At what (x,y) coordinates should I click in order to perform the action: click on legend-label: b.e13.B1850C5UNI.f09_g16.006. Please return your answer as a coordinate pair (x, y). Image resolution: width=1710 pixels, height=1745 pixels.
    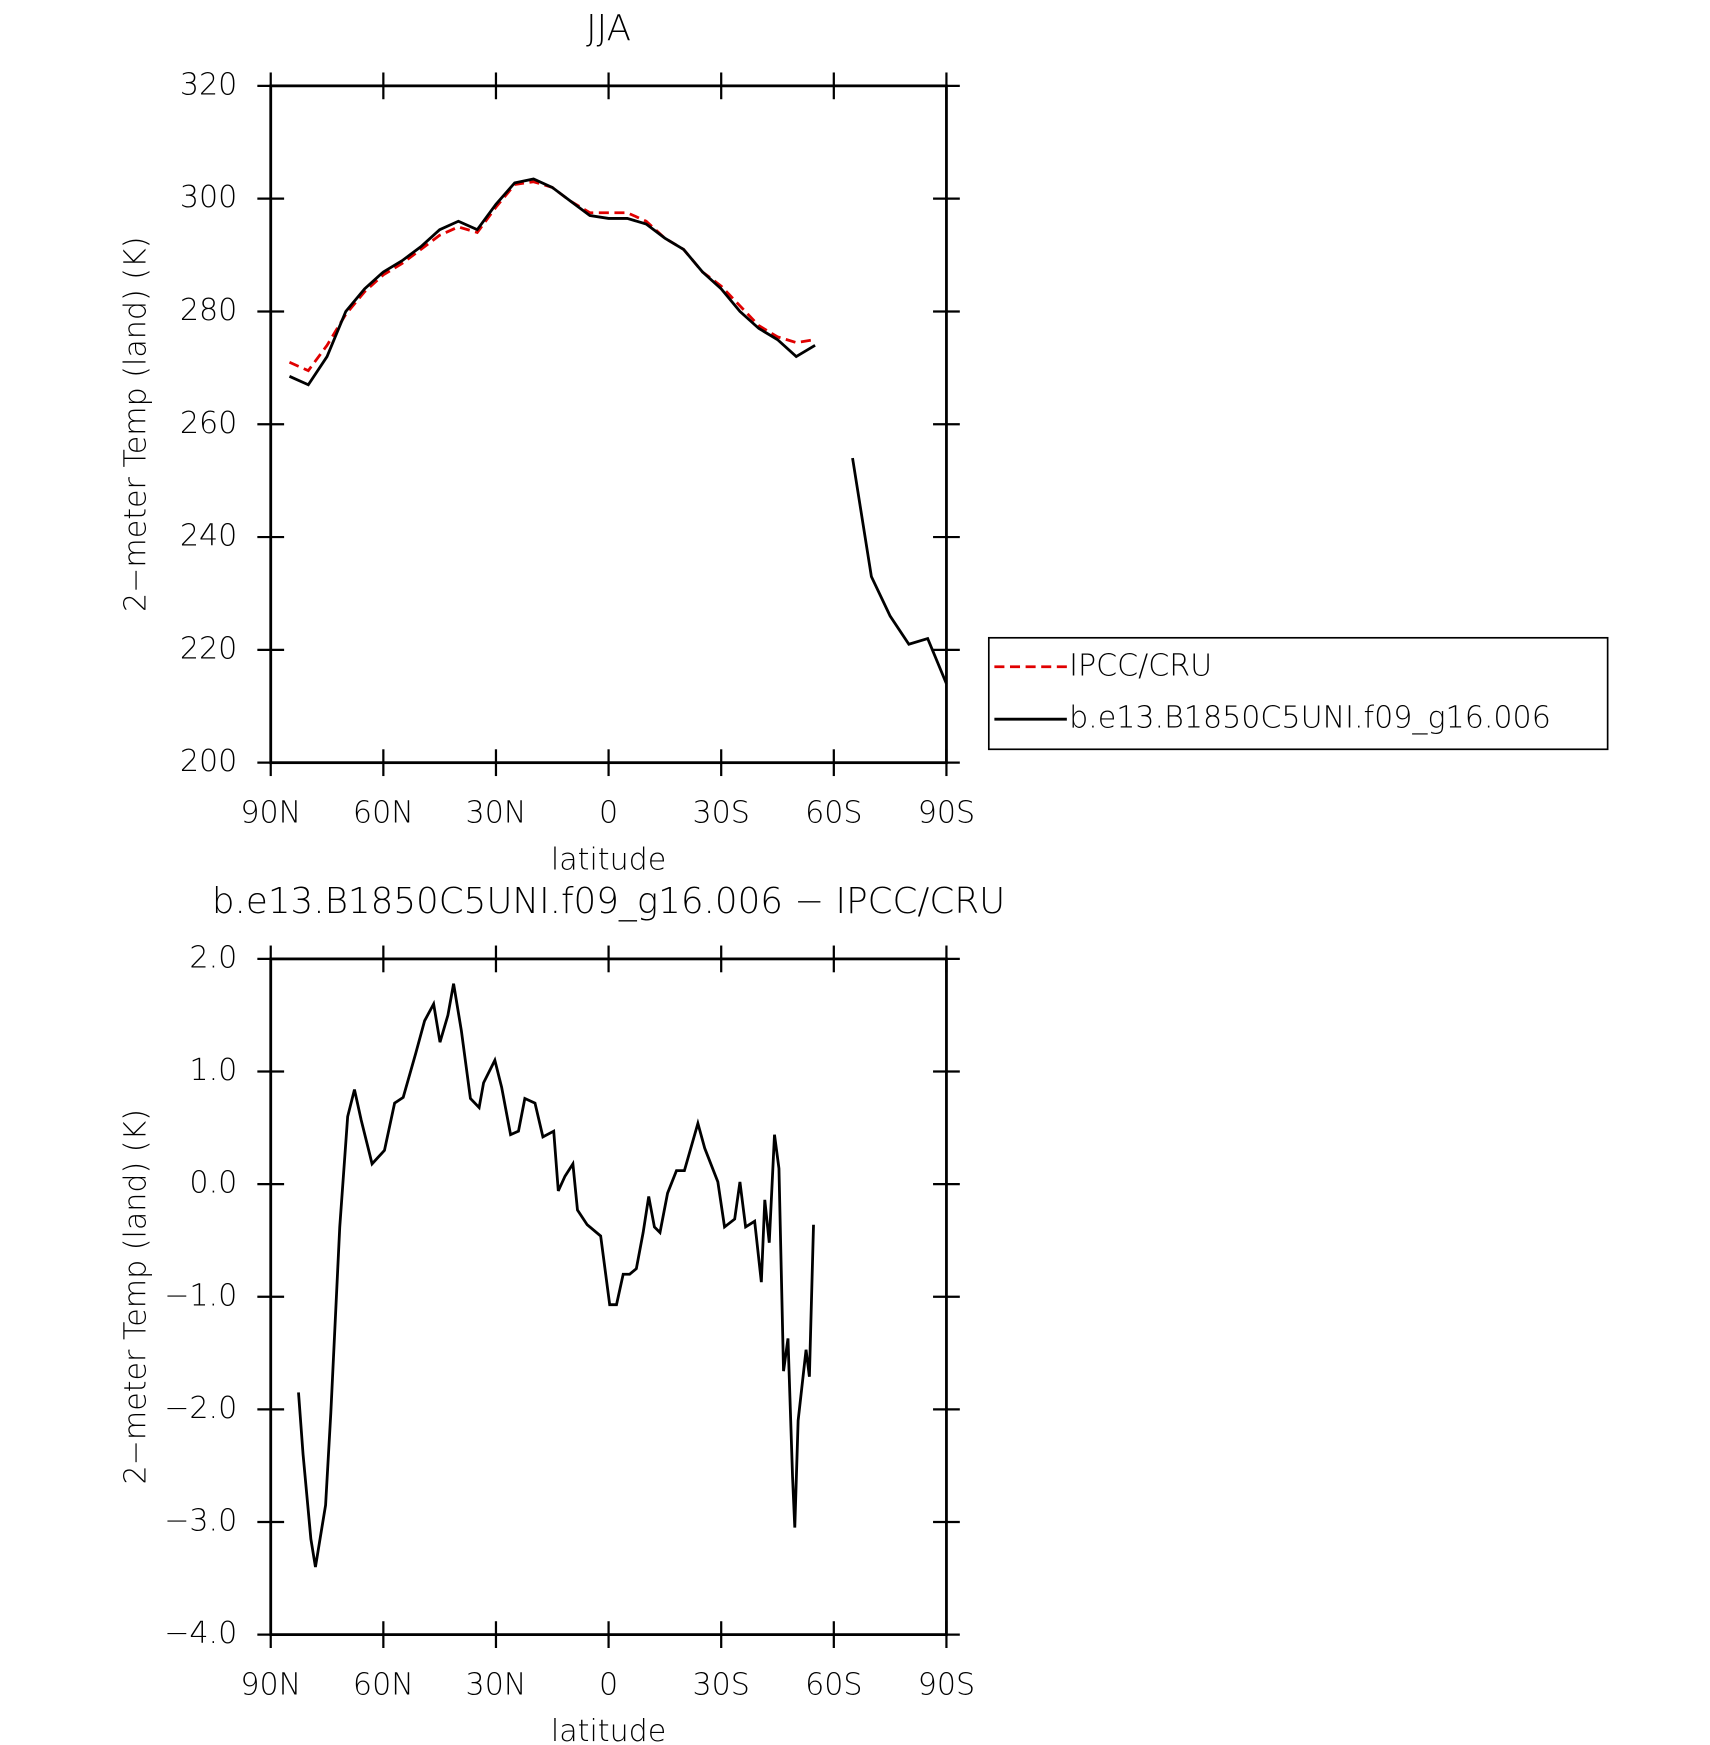
    Looking at the image, I should click on (1310, 718).